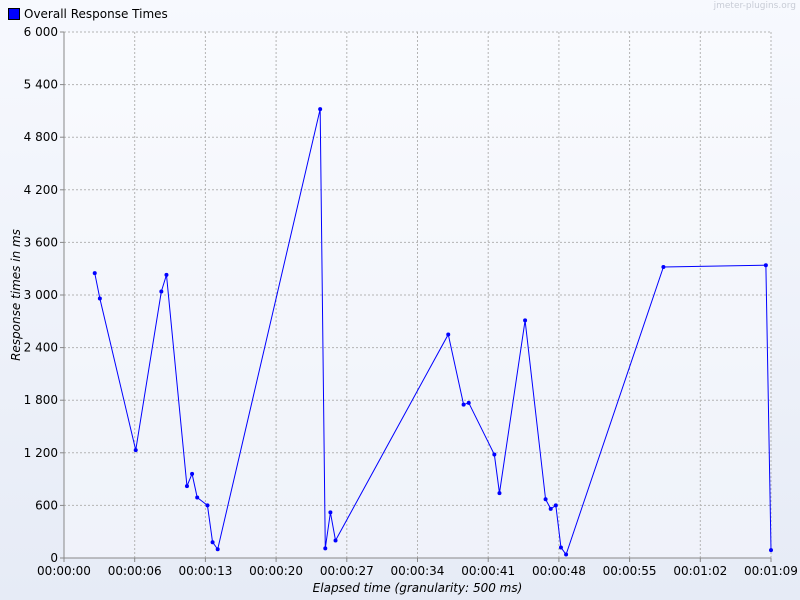 This screenshot has height=600, width=800. What do you see at coordinates (64, 571) in the screenshot?
I see `x-tick-label: 00:00:00` at bounding box center [64, 571].